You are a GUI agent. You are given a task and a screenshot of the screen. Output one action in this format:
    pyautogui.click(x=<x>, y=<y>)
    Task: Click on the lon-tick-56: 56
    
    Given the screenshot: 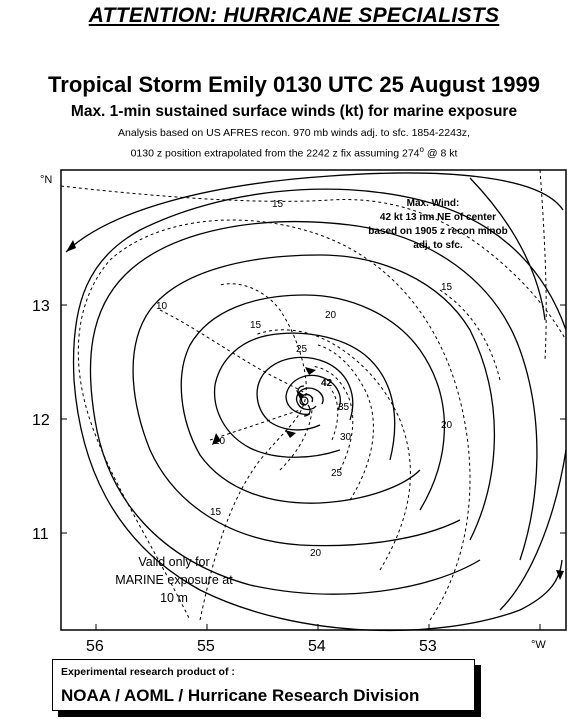 What is the action you would take?
    pyautogui.click(x=95, y=646)
    